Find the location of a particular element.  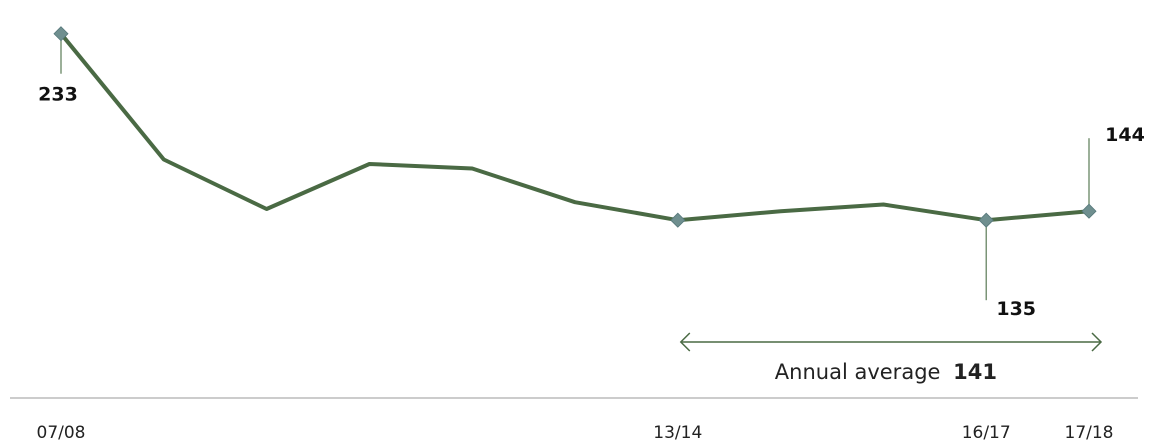

data-label: 233 is located at coordinates (58, 95).